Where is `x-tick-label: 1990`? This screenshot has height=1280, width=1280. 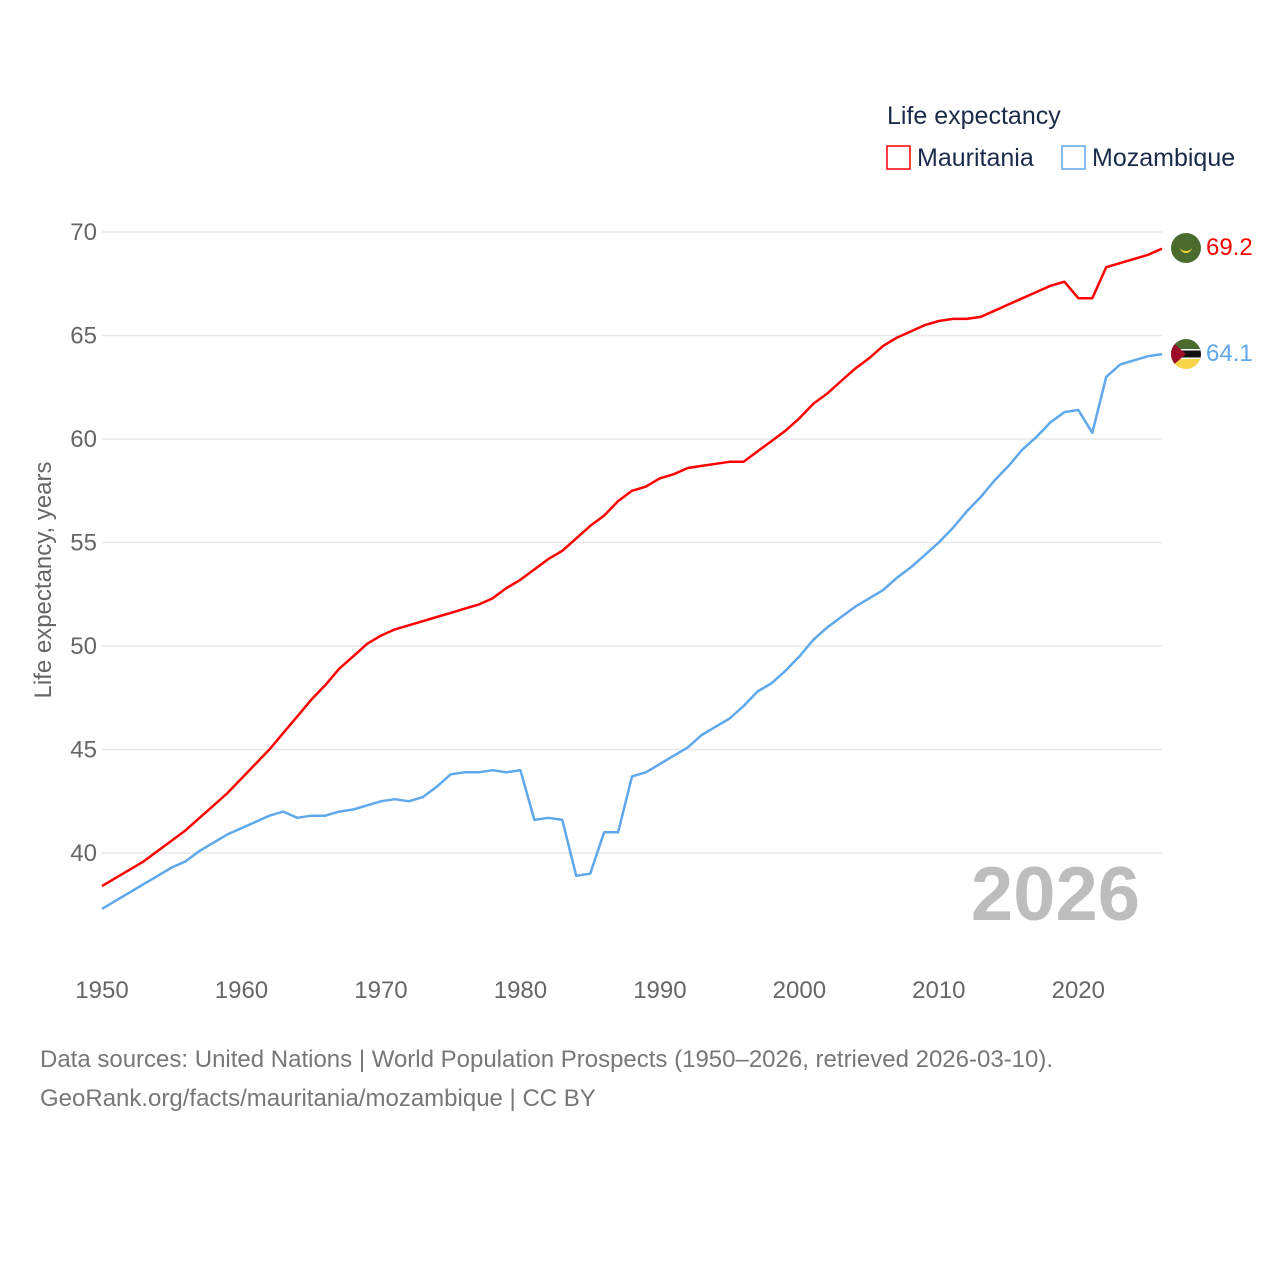
x-tick-label: 1990 is located at coordinates (659, 990).